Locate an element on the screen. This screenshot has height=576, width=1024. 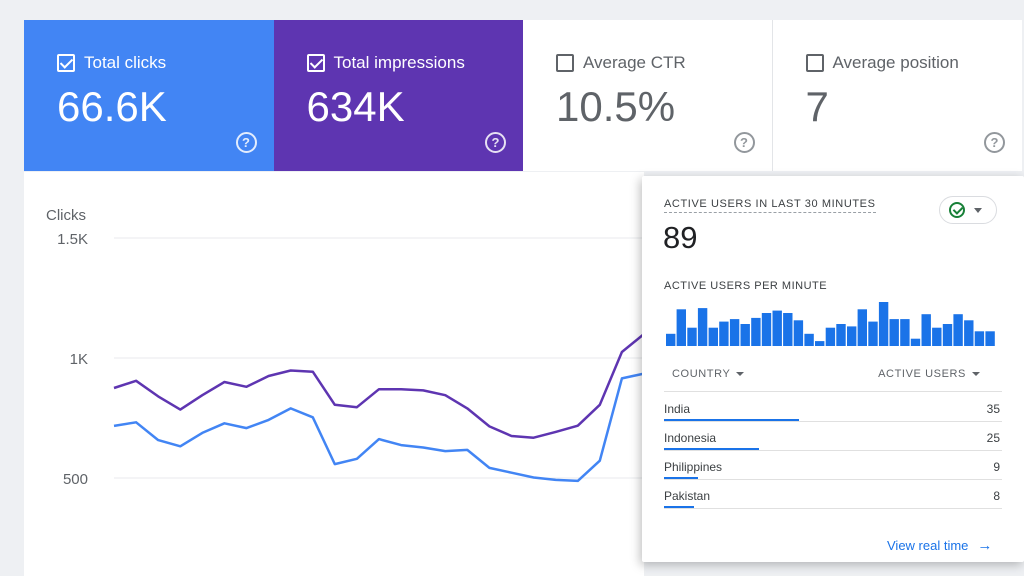
realtime-title: ACTIVE USERS IN LAST 30 MINUTES is located at coordinates (770, 205).